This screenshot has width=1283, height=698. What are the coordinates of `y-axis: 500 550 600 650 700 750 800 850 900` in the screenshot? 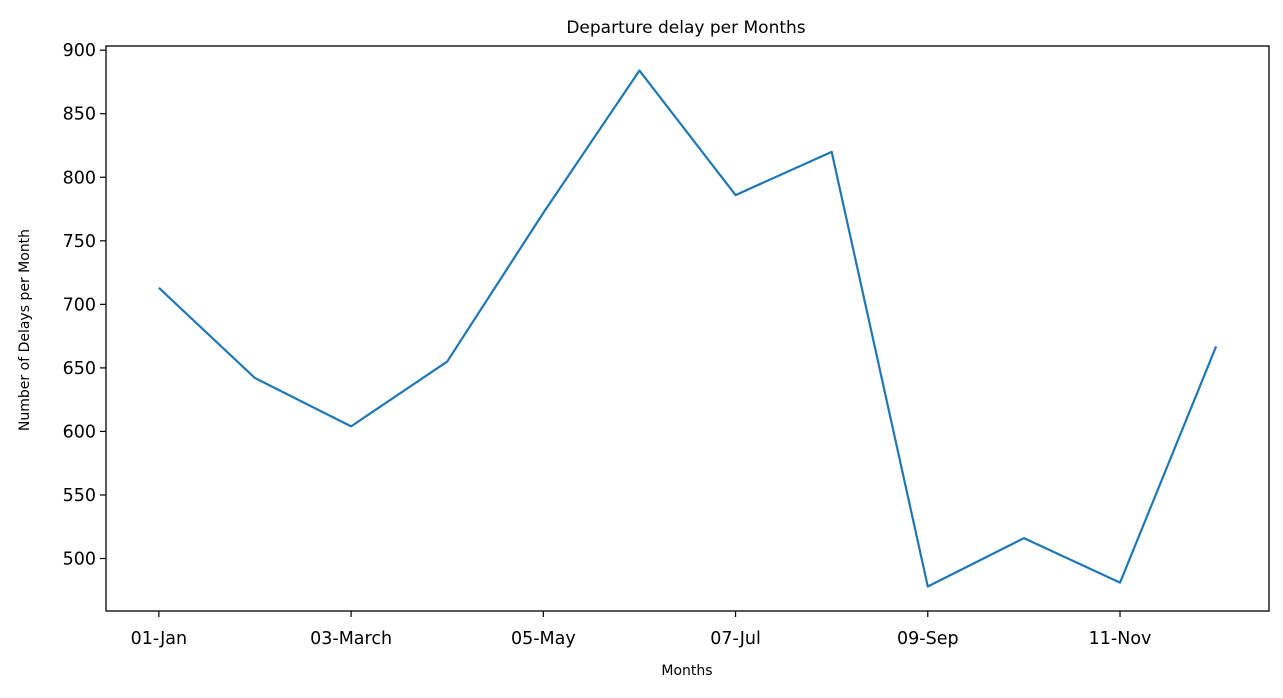 It's located at (84, 305).